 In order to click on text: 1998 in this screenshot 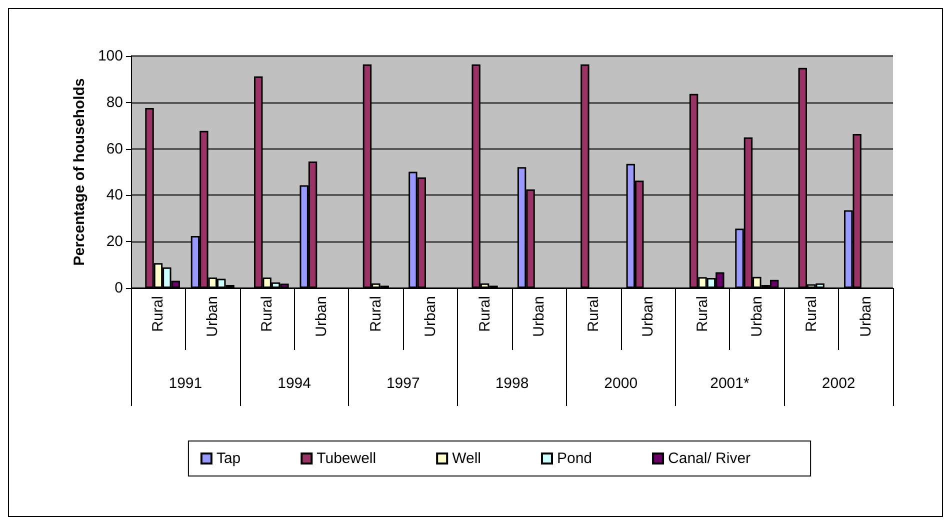, I will do `click(512, 383)`.